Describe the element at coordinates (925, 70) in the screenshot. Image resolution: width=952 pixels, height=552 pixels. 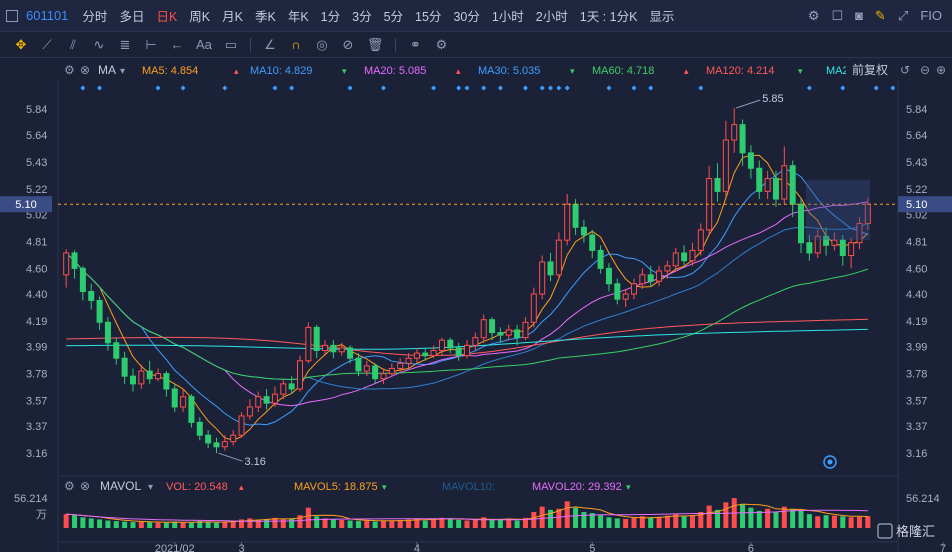
I see `zoom-out-icon: ⊖` at that location.